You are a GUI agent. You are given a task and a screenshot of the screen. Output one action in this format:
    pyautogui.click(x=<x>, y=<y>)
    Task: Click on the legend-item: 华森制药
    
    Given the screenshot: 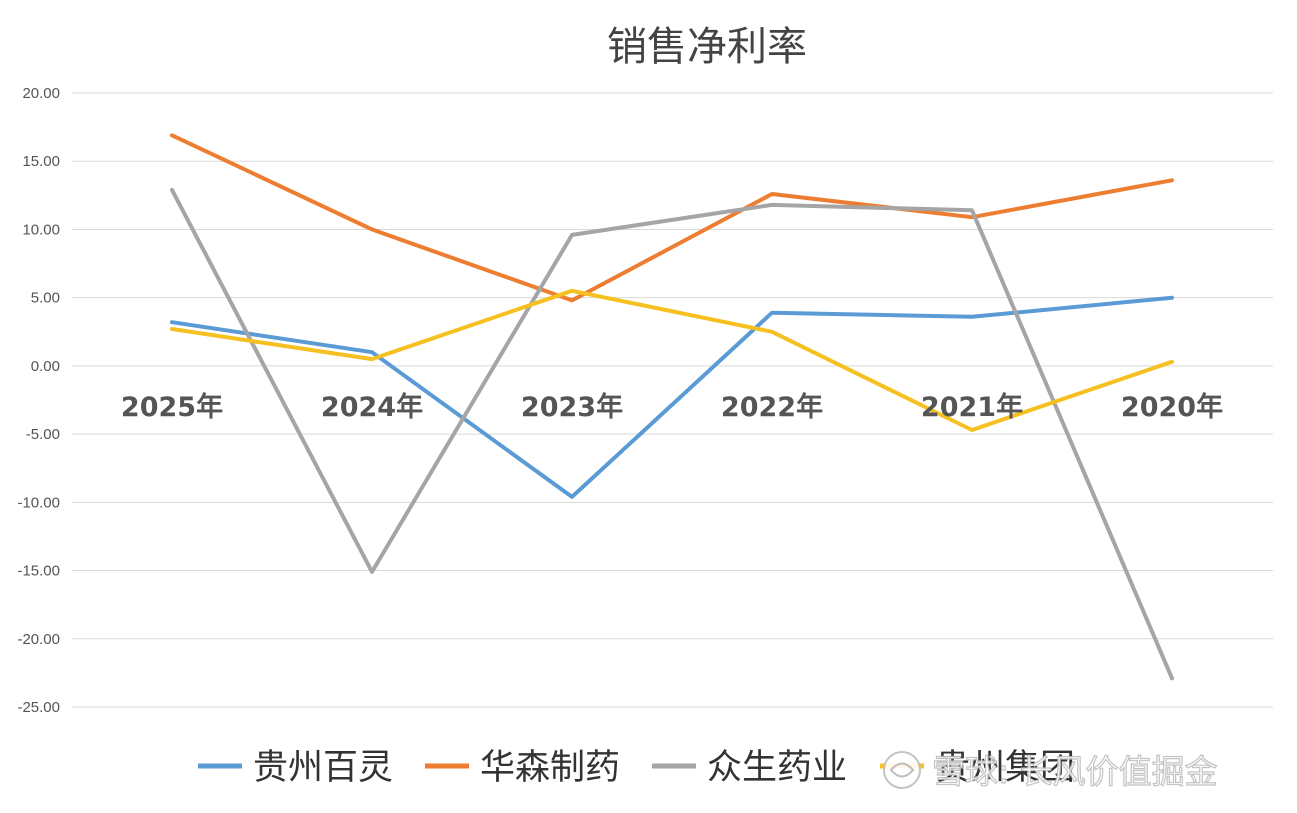 What is the action you would take?
    pyautogui.click(x=522, y=768)
    